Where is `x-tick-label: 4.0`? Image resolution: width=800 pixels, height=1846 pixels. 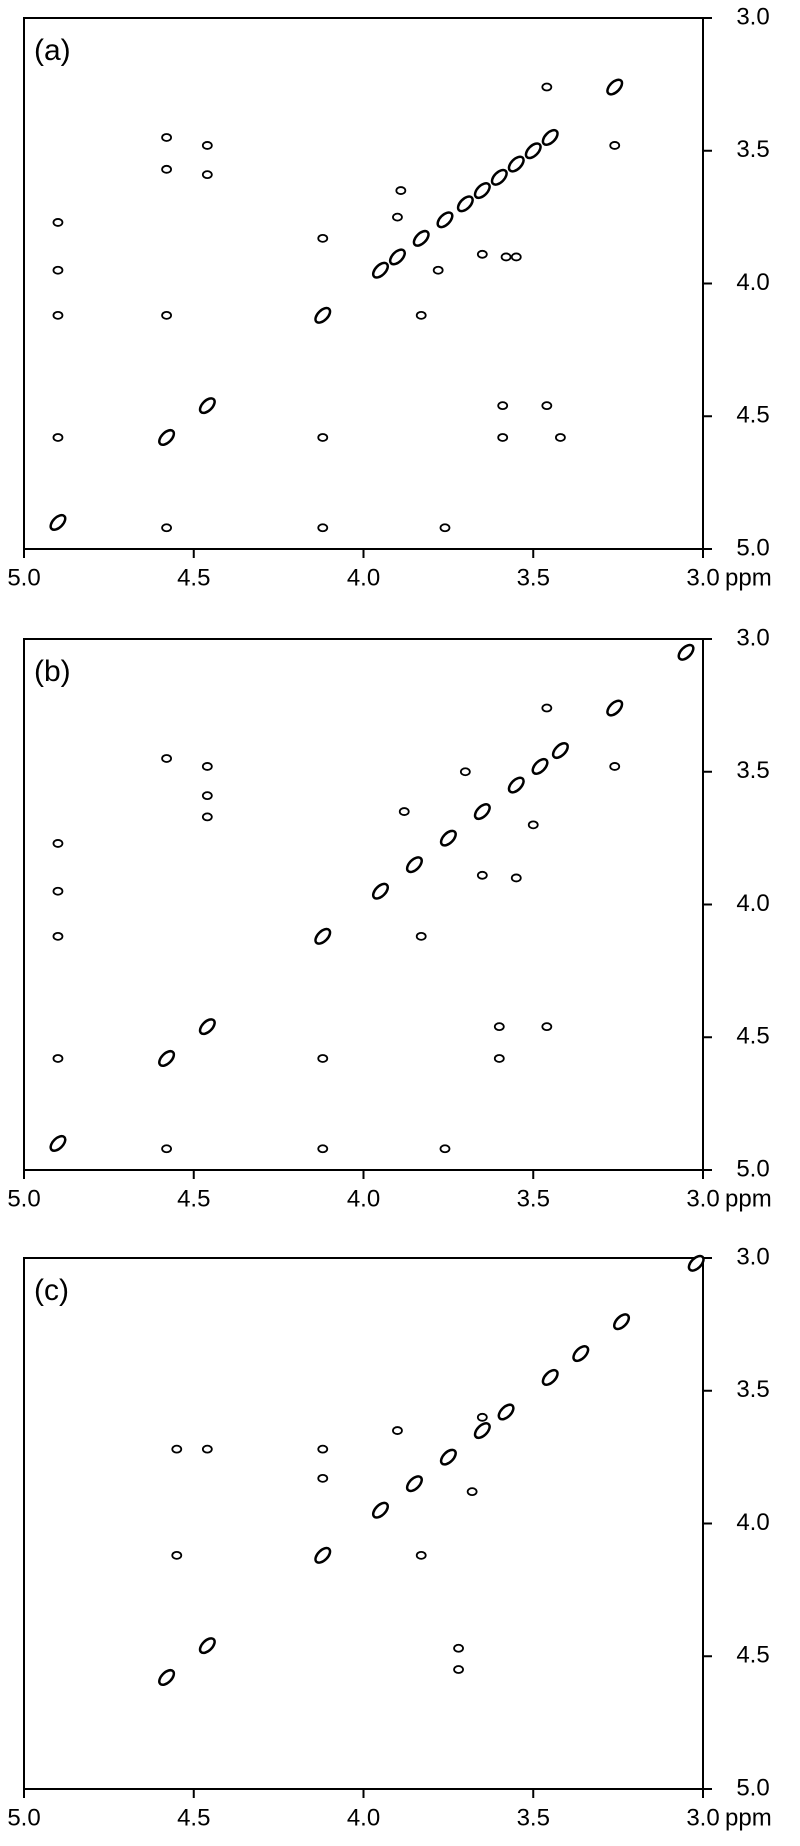 x-tick-label: 4.0 is located at coordinates (363, 1817).